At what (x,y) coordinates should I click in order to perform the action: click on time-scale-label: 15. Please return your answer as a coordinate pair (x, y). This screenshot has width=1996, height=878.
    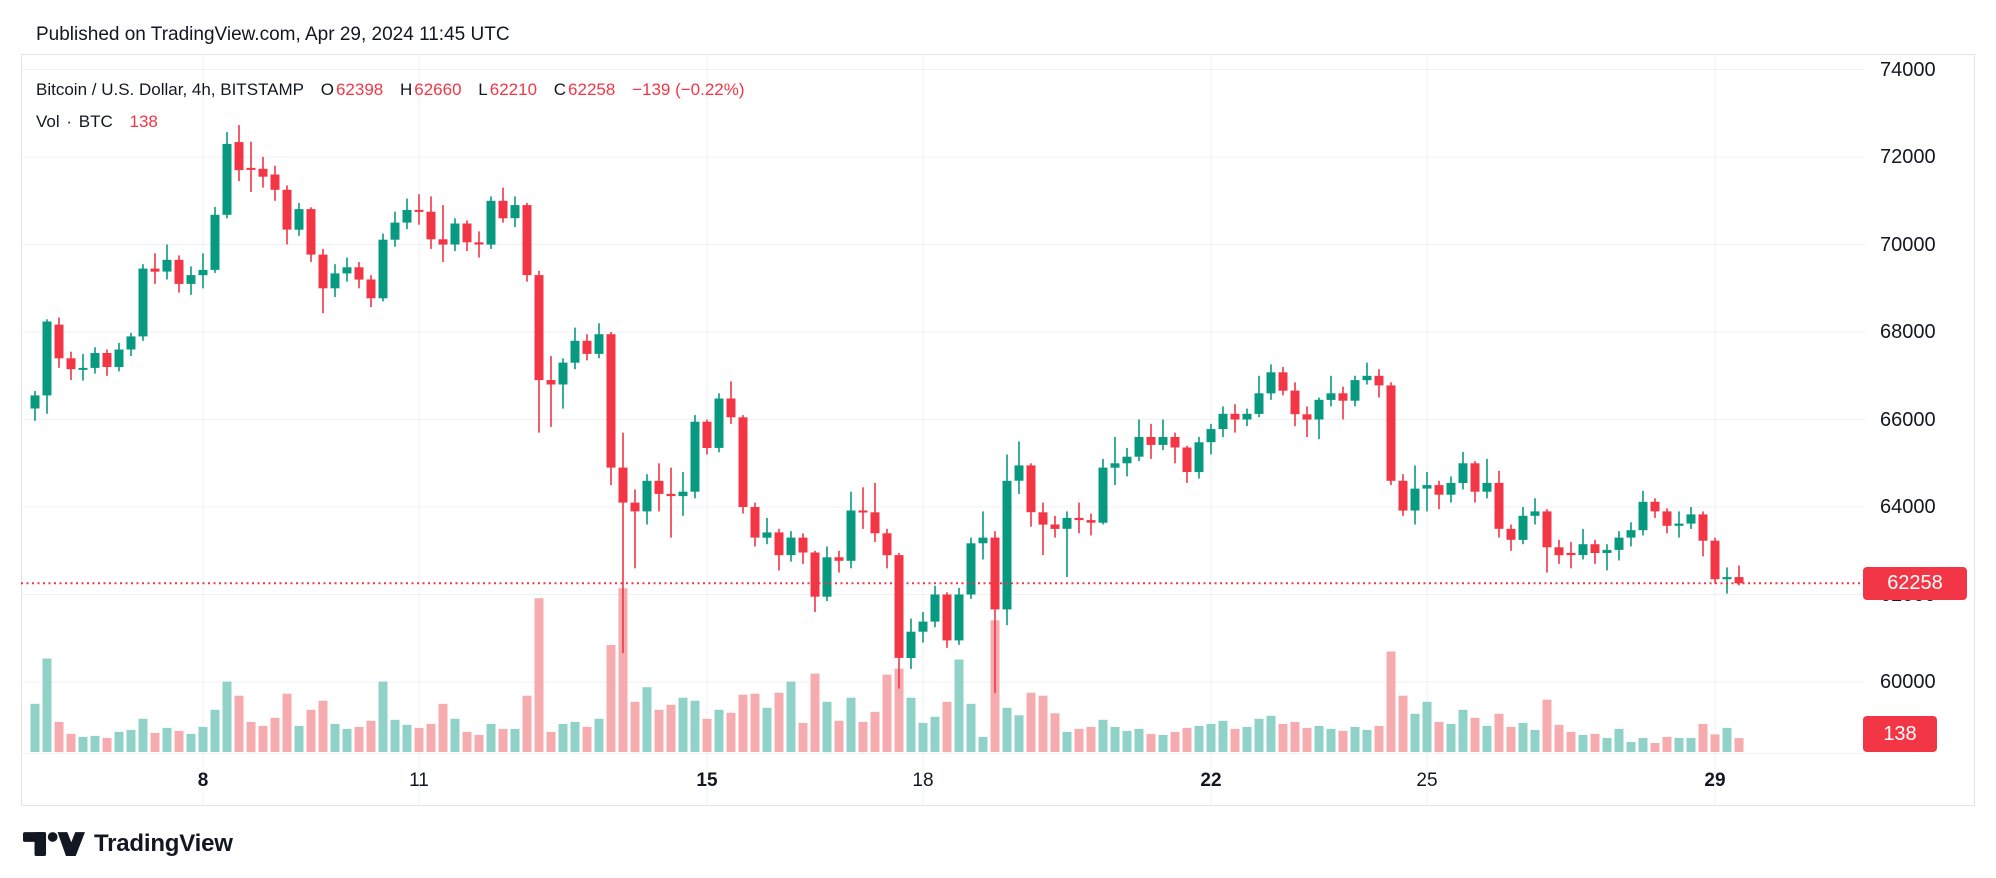
    Looking at the image, I should click on (707, 780).